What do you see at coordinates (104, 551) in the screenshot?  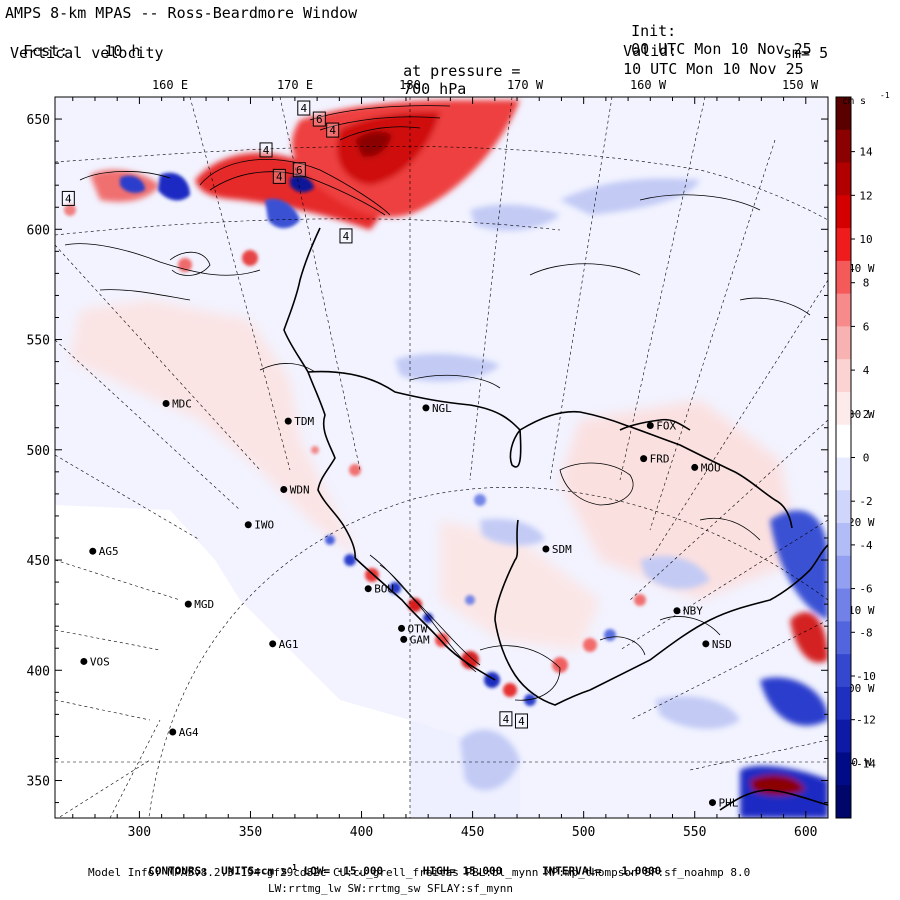 I see `station-ag5: AG5` at bounding box center [104, 551].